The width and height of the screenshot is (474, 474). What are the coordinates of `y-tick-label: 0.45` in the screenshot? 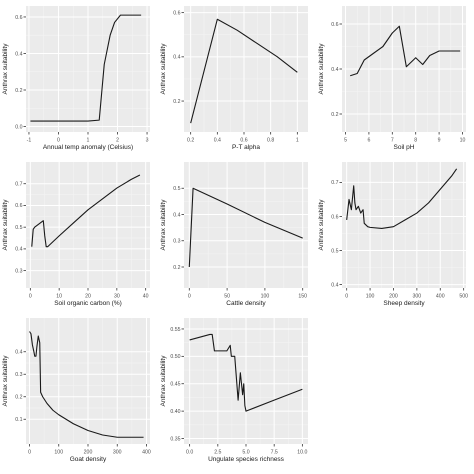 It's located at (175, 385).